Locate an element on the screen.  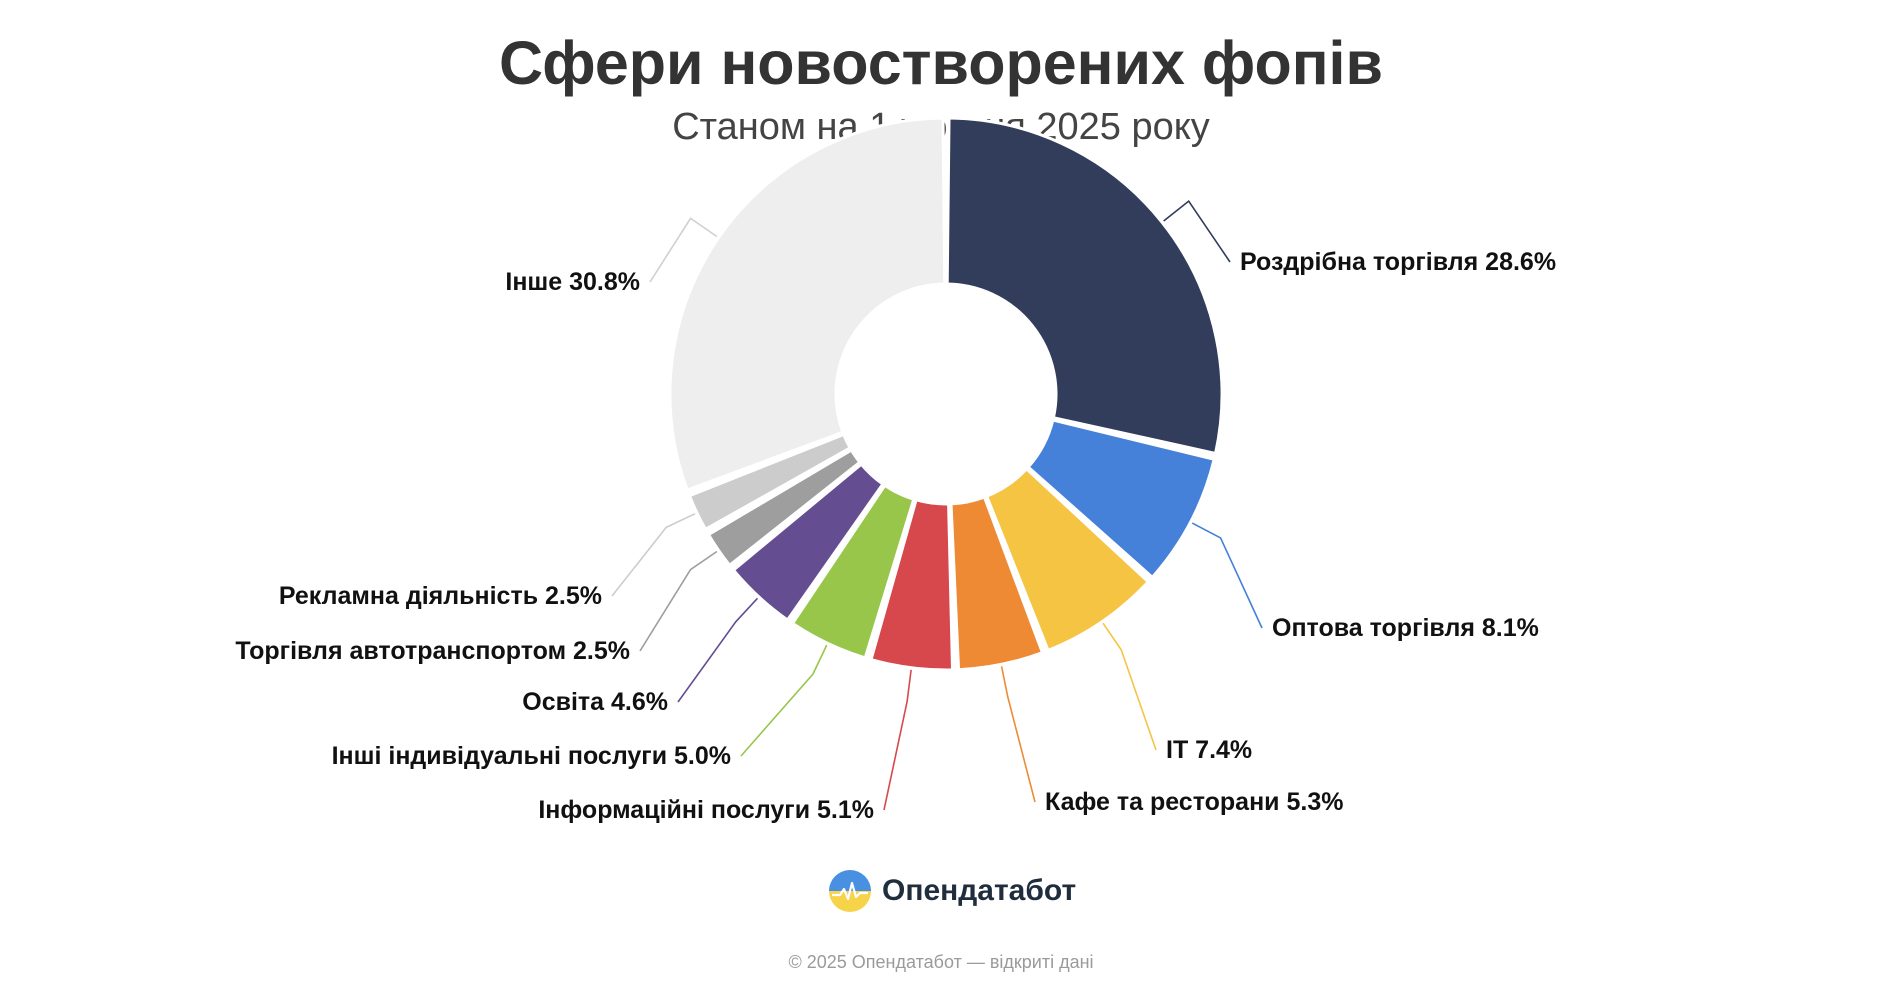
slice-label-5: Інформаційні послуги 5.1% is located at coordinates (706, 810).